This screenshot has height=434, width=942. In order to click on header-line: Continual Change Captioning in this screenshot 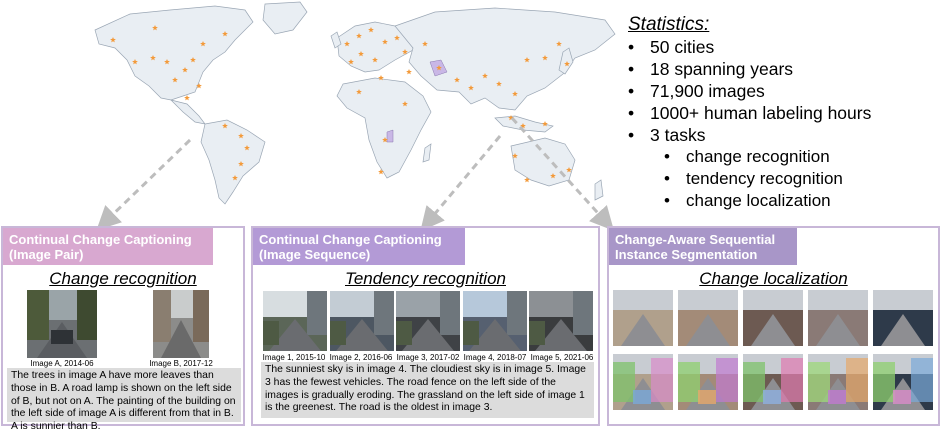, I will do `click(350, 239)`.